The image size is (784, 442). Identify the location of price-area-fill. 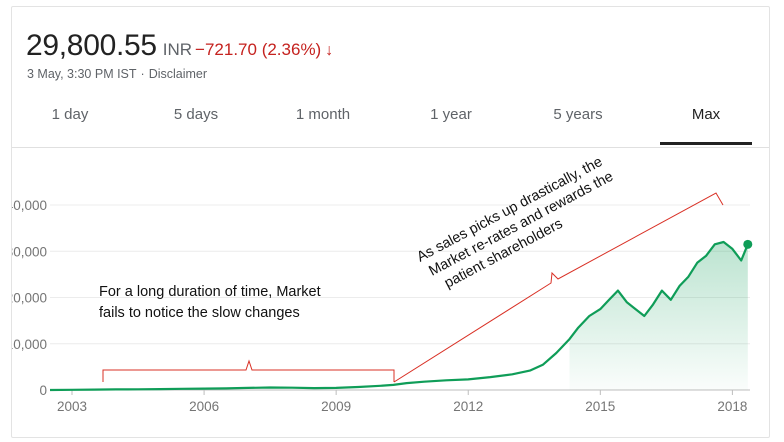
(658, 316).